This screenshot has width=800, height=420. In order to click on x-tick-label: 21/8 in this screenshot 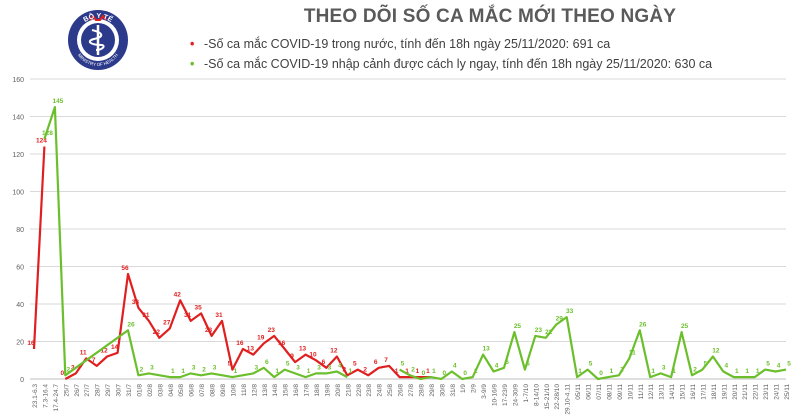, I will do `click(348, 390)`.